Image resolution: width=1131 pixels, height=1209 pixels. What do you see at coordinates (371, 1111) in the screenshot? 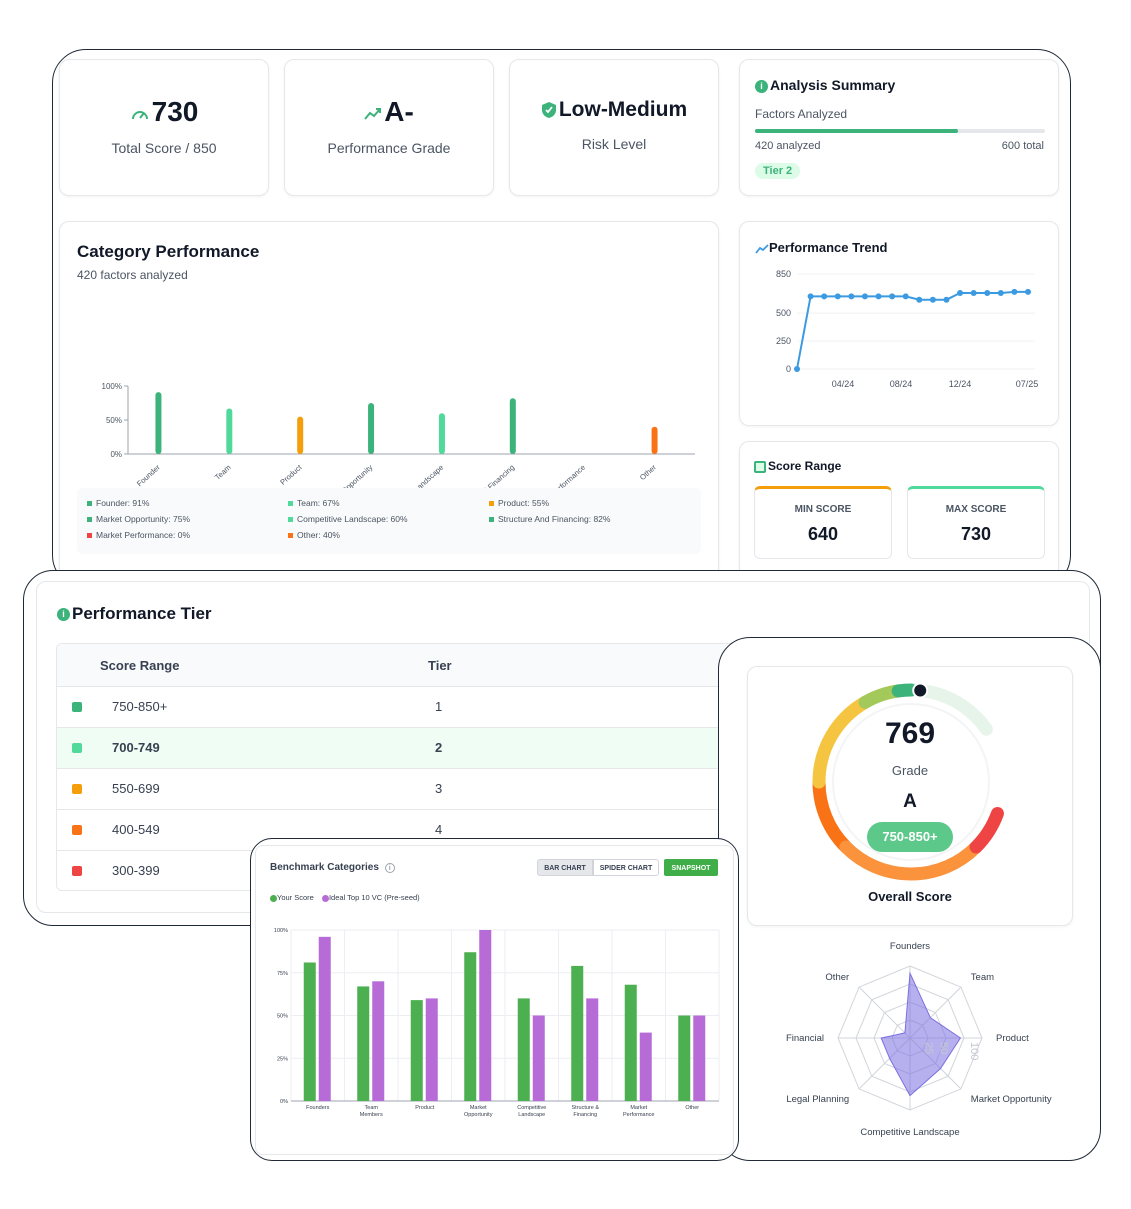
I see `x-tick-label: Team Members` at bounding box center [371, 1111].